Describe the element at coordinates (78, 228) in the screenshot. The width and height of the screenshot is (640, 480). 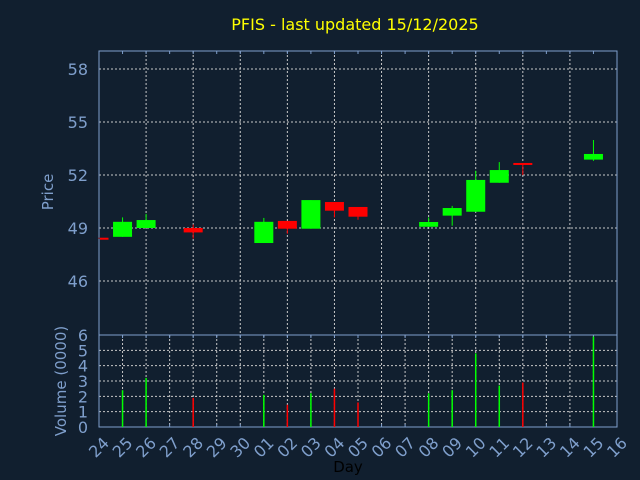
I see `price-tick-label: 49` at that location.